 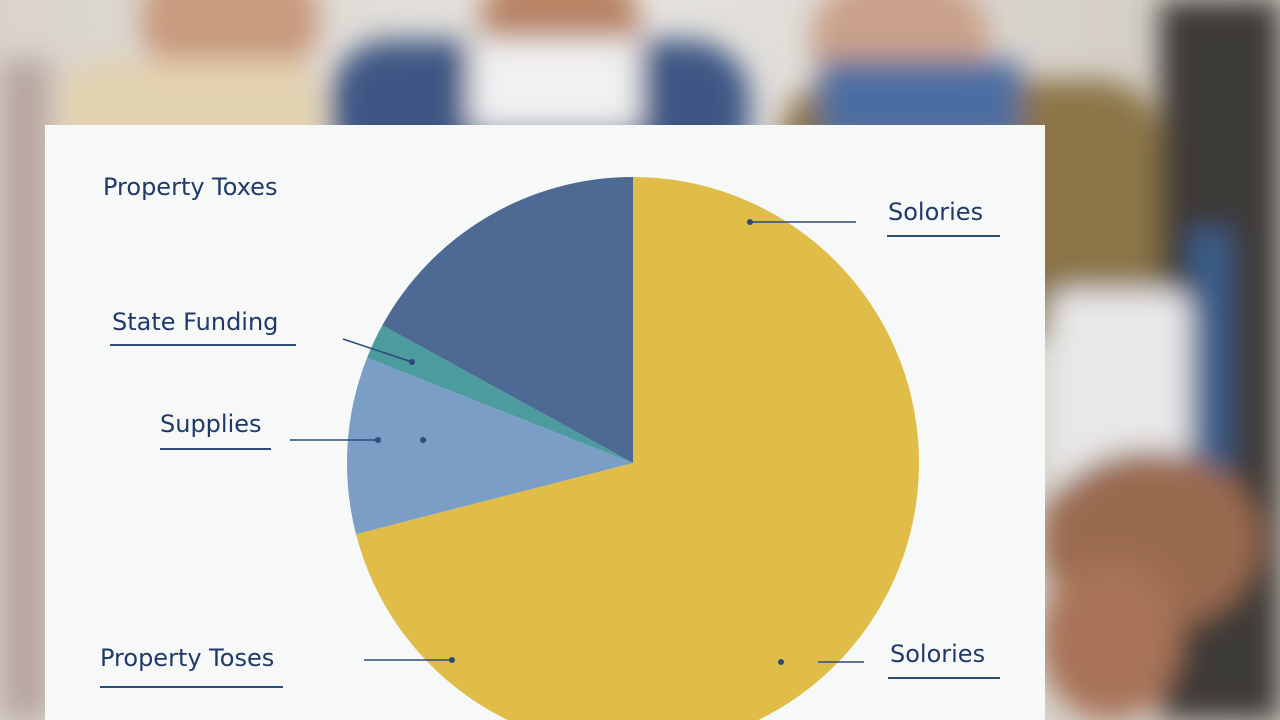 What do you see at coordinates (935, 212) in the screenshot?
I see `slice-label: Solories` at bounding box center [935, 212].